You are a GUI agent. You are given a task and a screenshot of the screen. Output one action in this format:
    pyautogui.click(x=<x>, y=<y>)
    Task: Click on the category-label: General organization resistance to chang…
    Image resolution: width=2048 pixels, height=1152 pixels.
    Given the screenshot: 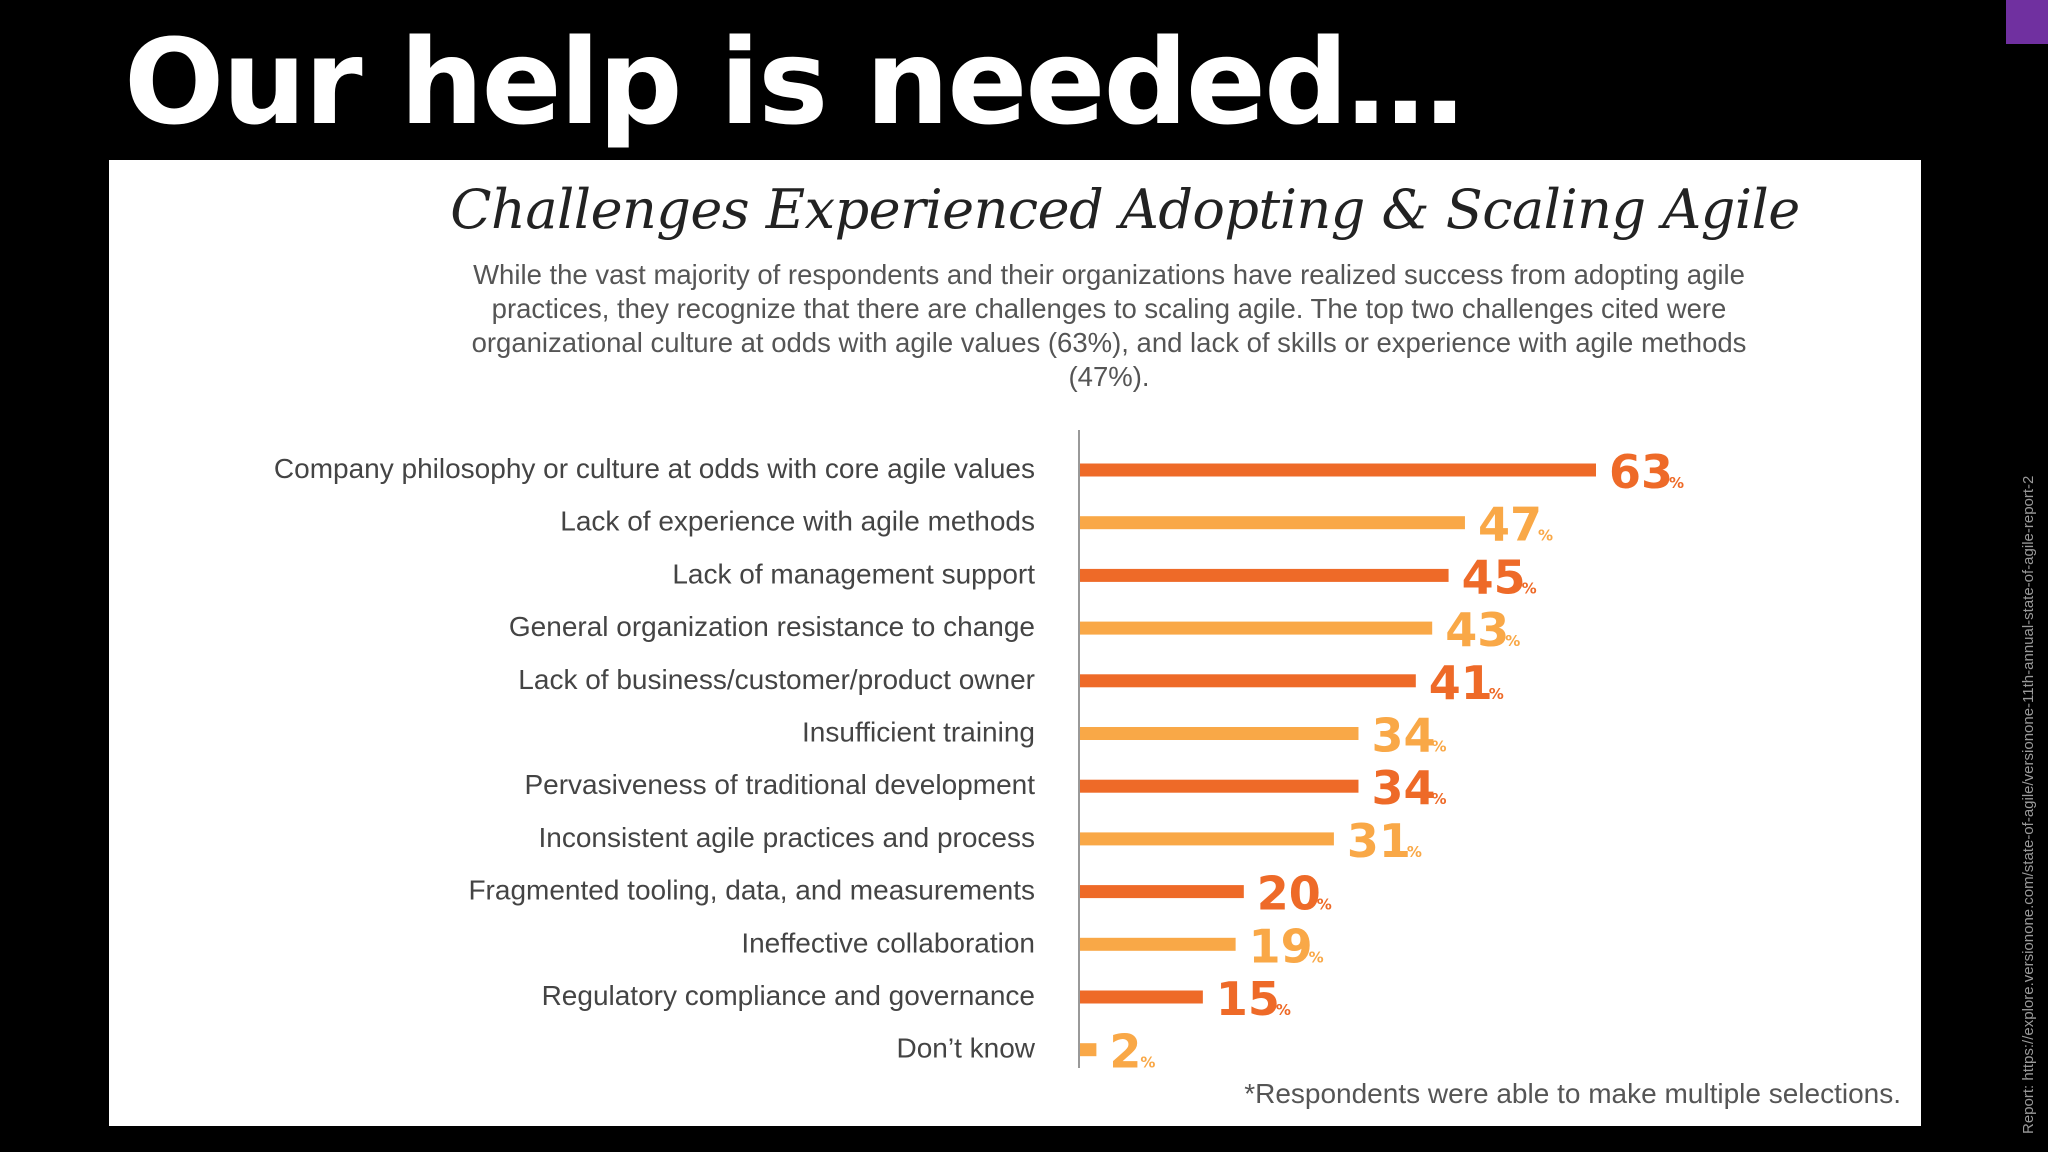 What is the action you would take?
    pyautogui.click(x=772, y=626)
    